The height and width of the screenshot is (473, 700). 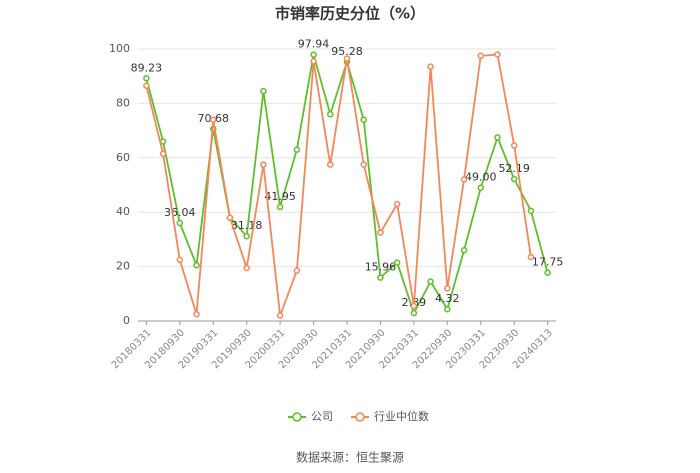 I want to click on legend-label: 公司, so click(x=322, y=416).